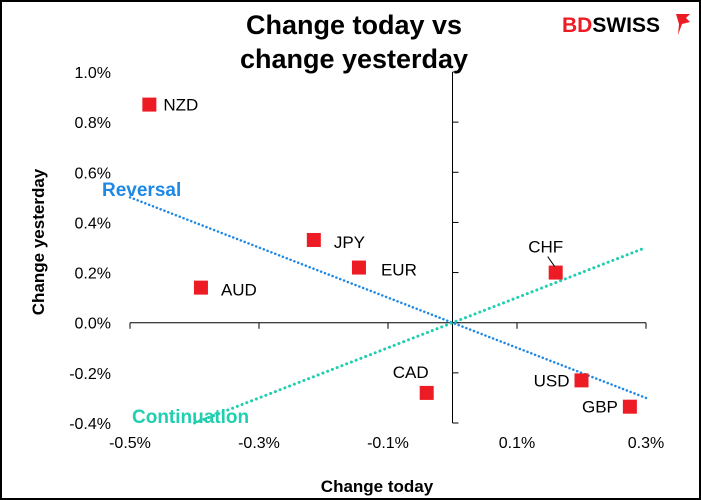  What do you see at coordinates (545, 247) in the screenshot?
I see `point-label-chf: CHF` at bounding box center [545, 247].